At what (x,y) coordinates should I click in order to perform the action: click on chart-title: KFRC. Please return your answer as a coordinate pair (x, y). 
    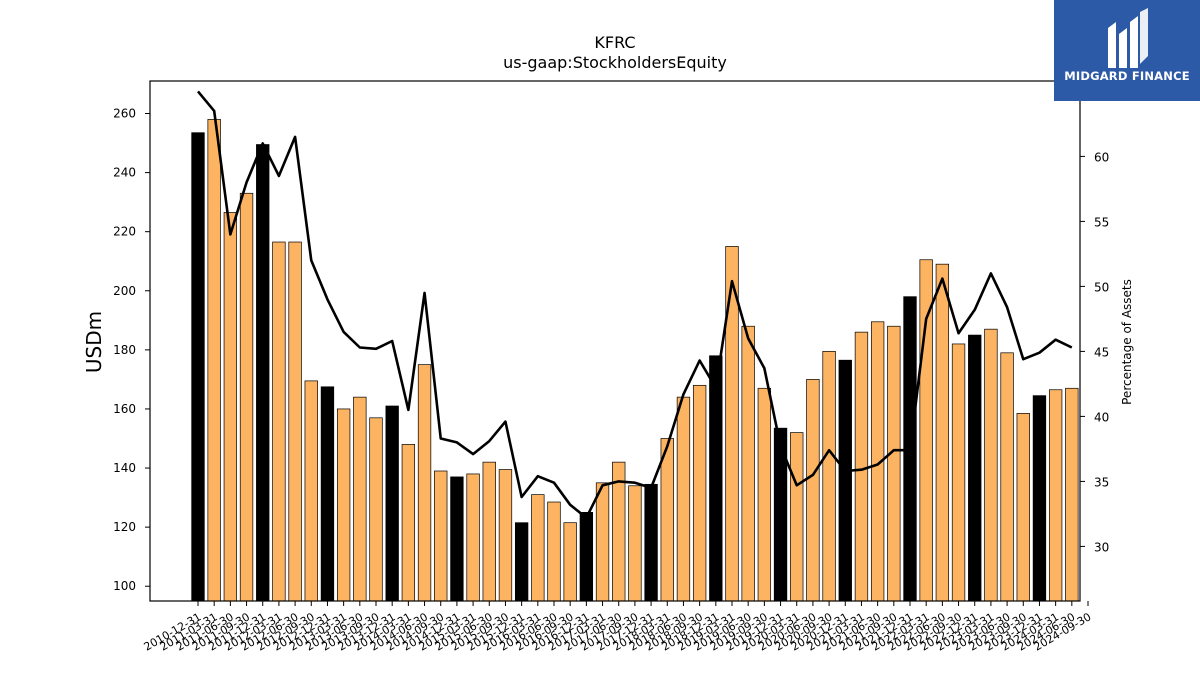
    Looking at the image, I should click on (614, 42).